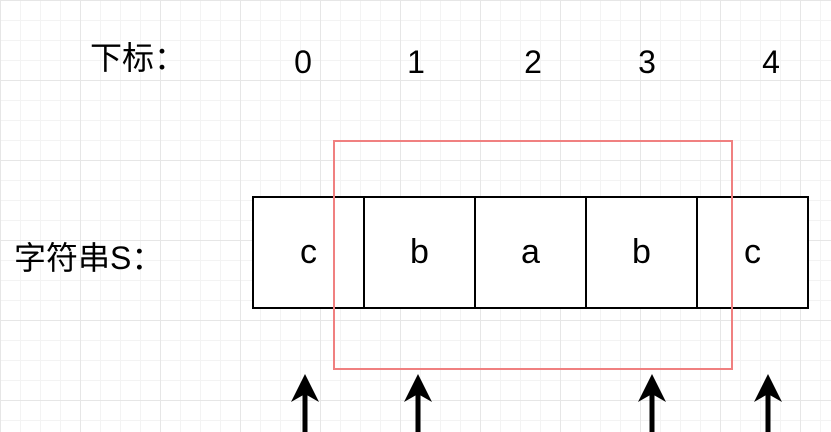  What do you see at coordinates (416, 62) in the screenshot?
I see `index-1: 1` at bounding box center [416, 62].